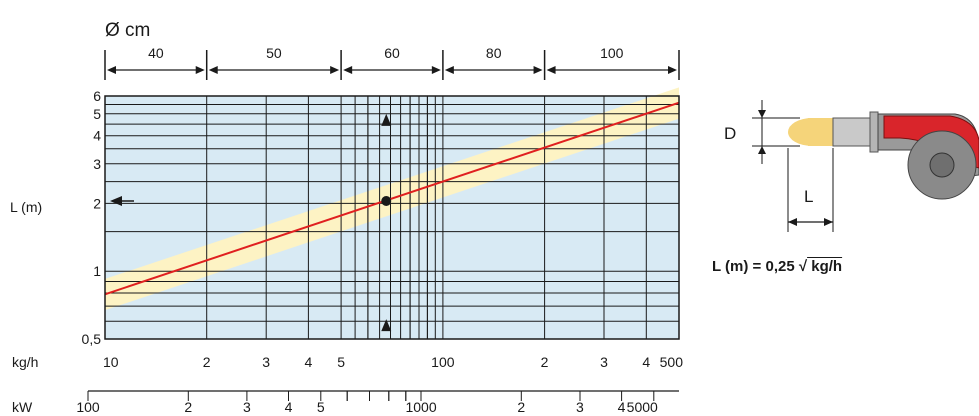 The width and height of the screenshot is (979, 416). What do you see at coordinates (730, 133) in the screenshot?
I see `d-label: D` at bounding box center [730, 133].